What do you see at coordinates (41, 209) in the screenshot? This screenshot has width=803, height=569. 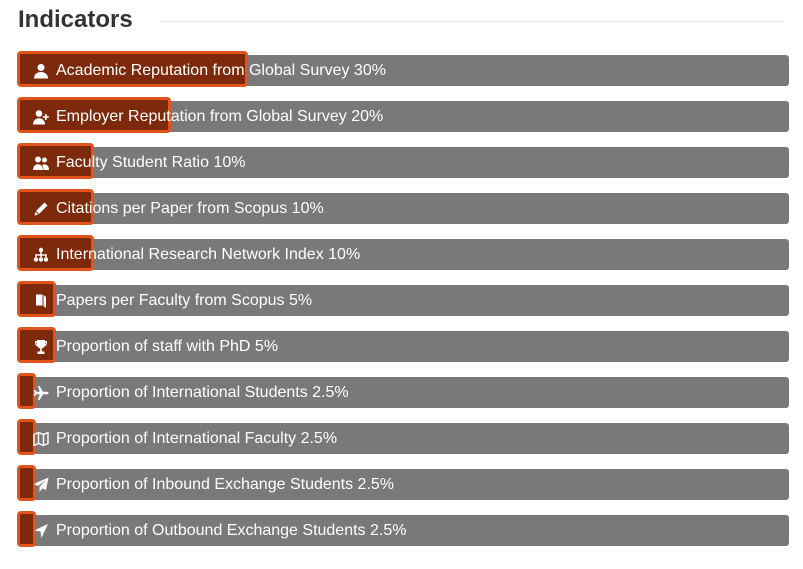 I see `pencil-icon` at bounding box center [41, 209].